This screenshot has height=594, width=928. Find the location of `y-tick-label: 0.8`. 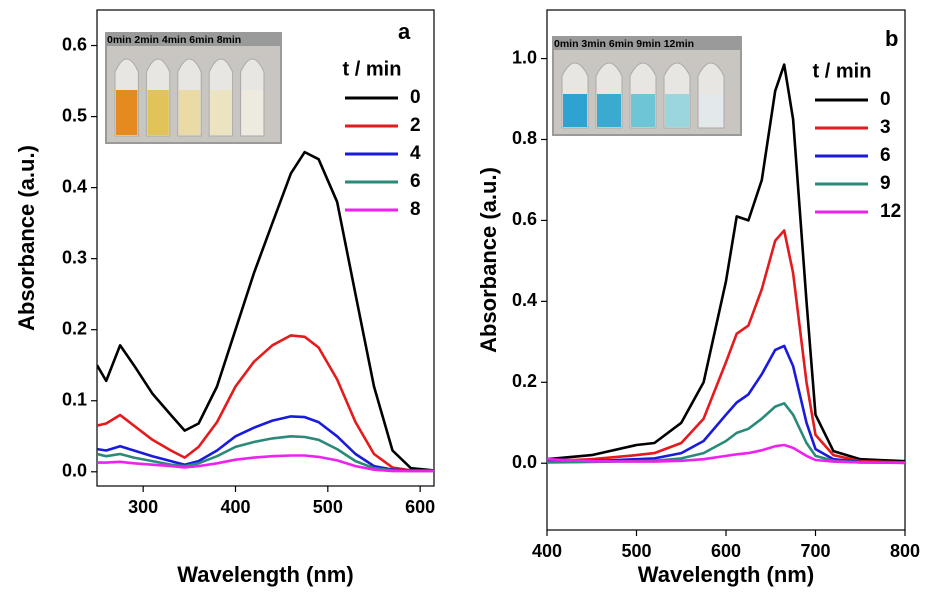

y-tick-label: 0.8 is located at coordinates (524, 138).